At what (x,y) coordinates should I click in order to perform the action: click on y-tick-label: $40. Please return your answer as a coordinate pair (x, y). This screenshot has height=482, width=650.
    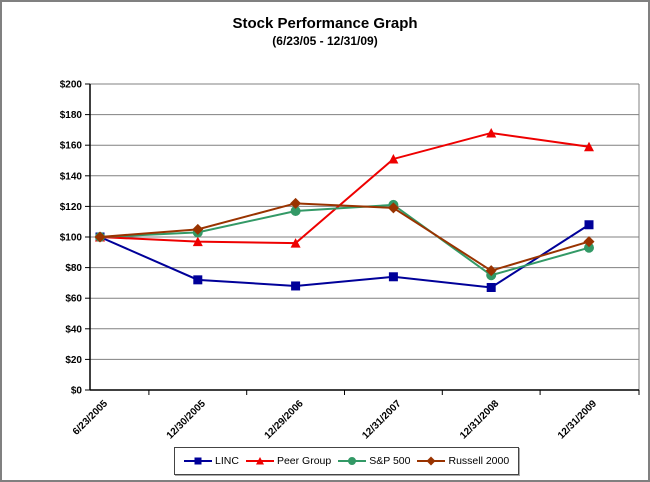
    Looking at the image, I should click on (73, 329).